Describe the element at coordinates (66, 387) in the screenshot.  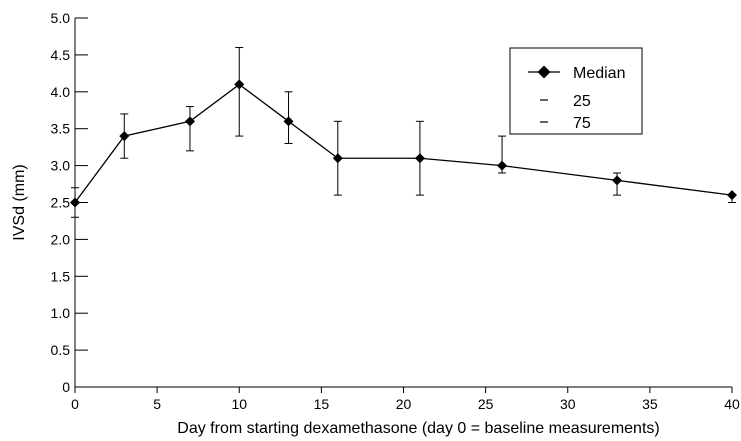
I see `y-tick-label: 0` at that location.